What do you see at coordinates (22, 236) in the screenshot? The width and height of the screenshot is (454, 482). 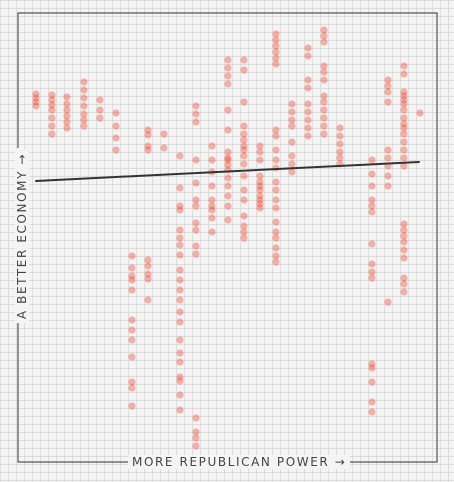 I see `y-axis-label: A BETTER ECONOMY →` at bounding box center [22, 236].